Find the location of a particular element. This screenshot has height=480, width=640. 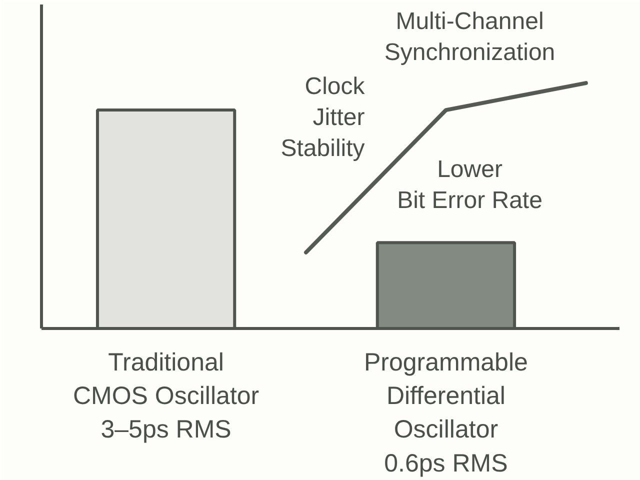

annotation: Clock Jitter Stability is located at coordinates (323, 117).